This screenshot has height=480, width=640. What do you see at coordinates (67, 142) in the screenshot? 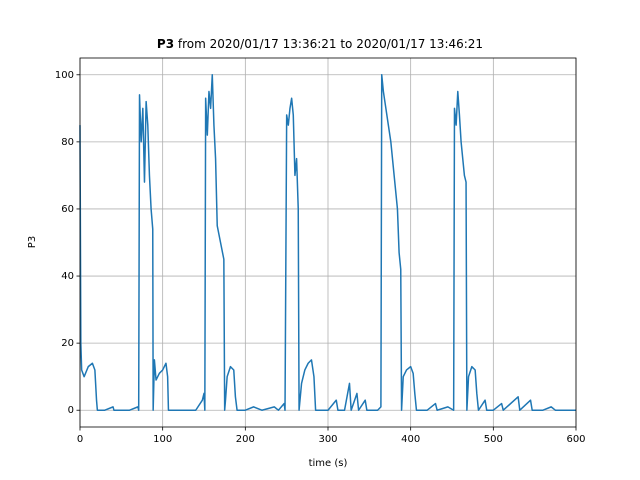
I see `y-tick-label: 80` at bounding box center [67, 142].